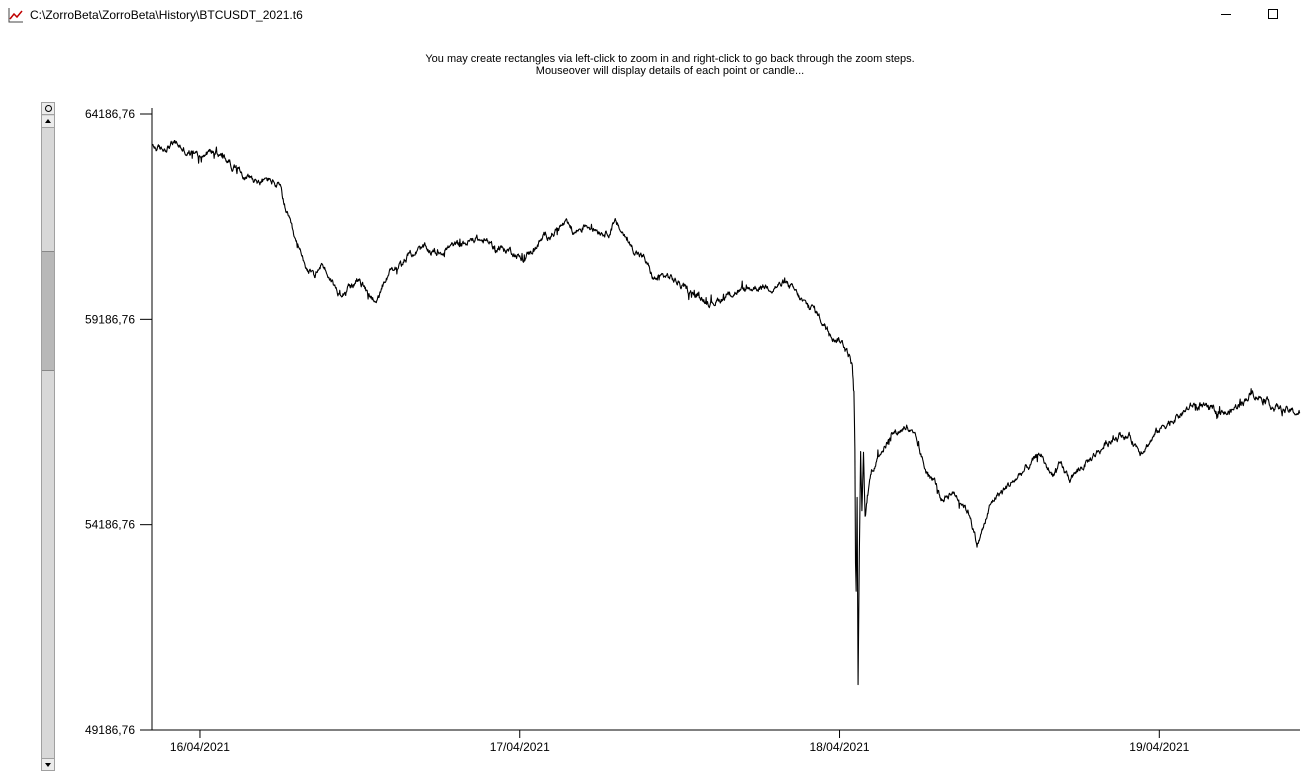  I want to click on vertical-scrollbar, so click(48, 436).